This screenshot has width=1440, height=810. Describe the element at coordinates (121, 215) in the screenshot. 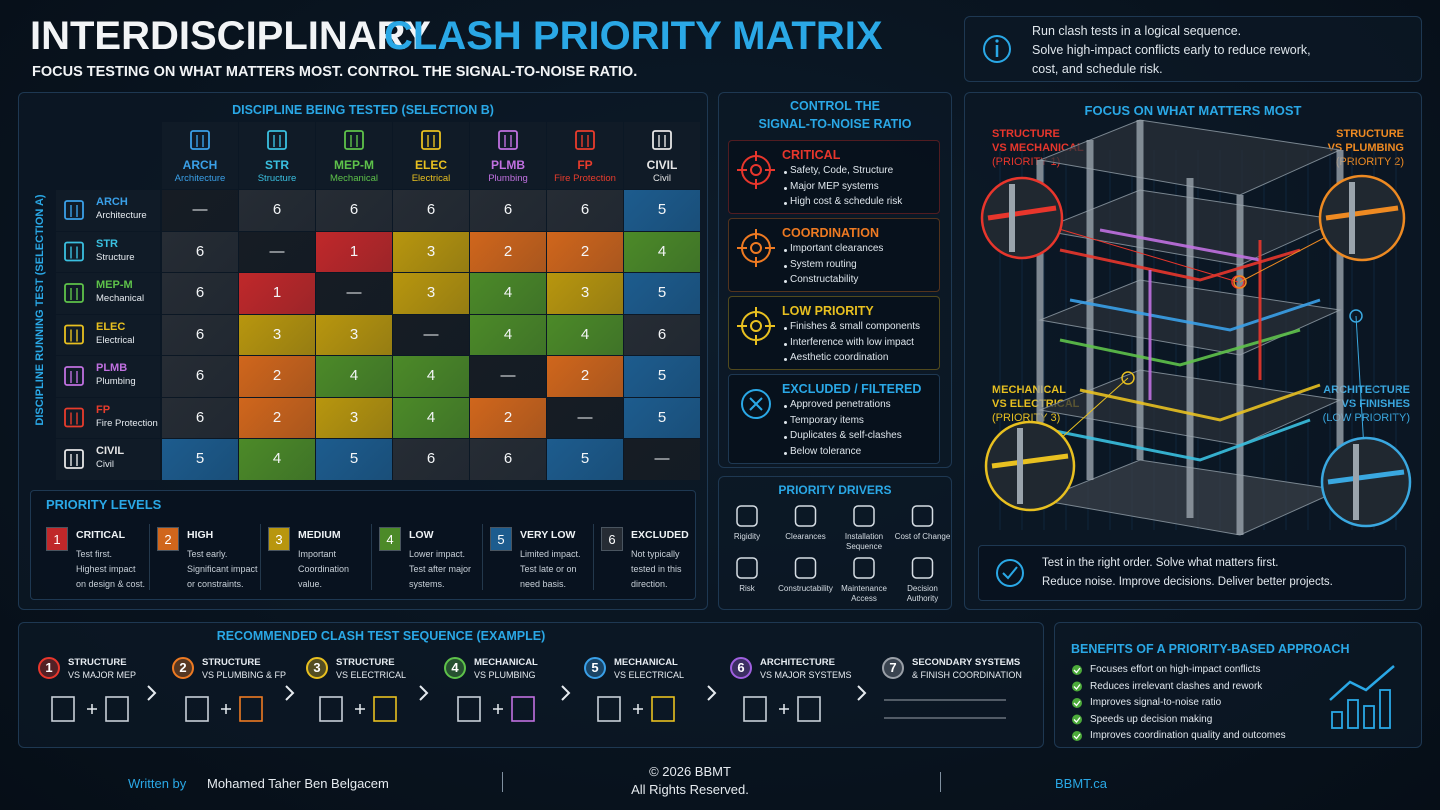

I see `row-name: Architecture` at that location.